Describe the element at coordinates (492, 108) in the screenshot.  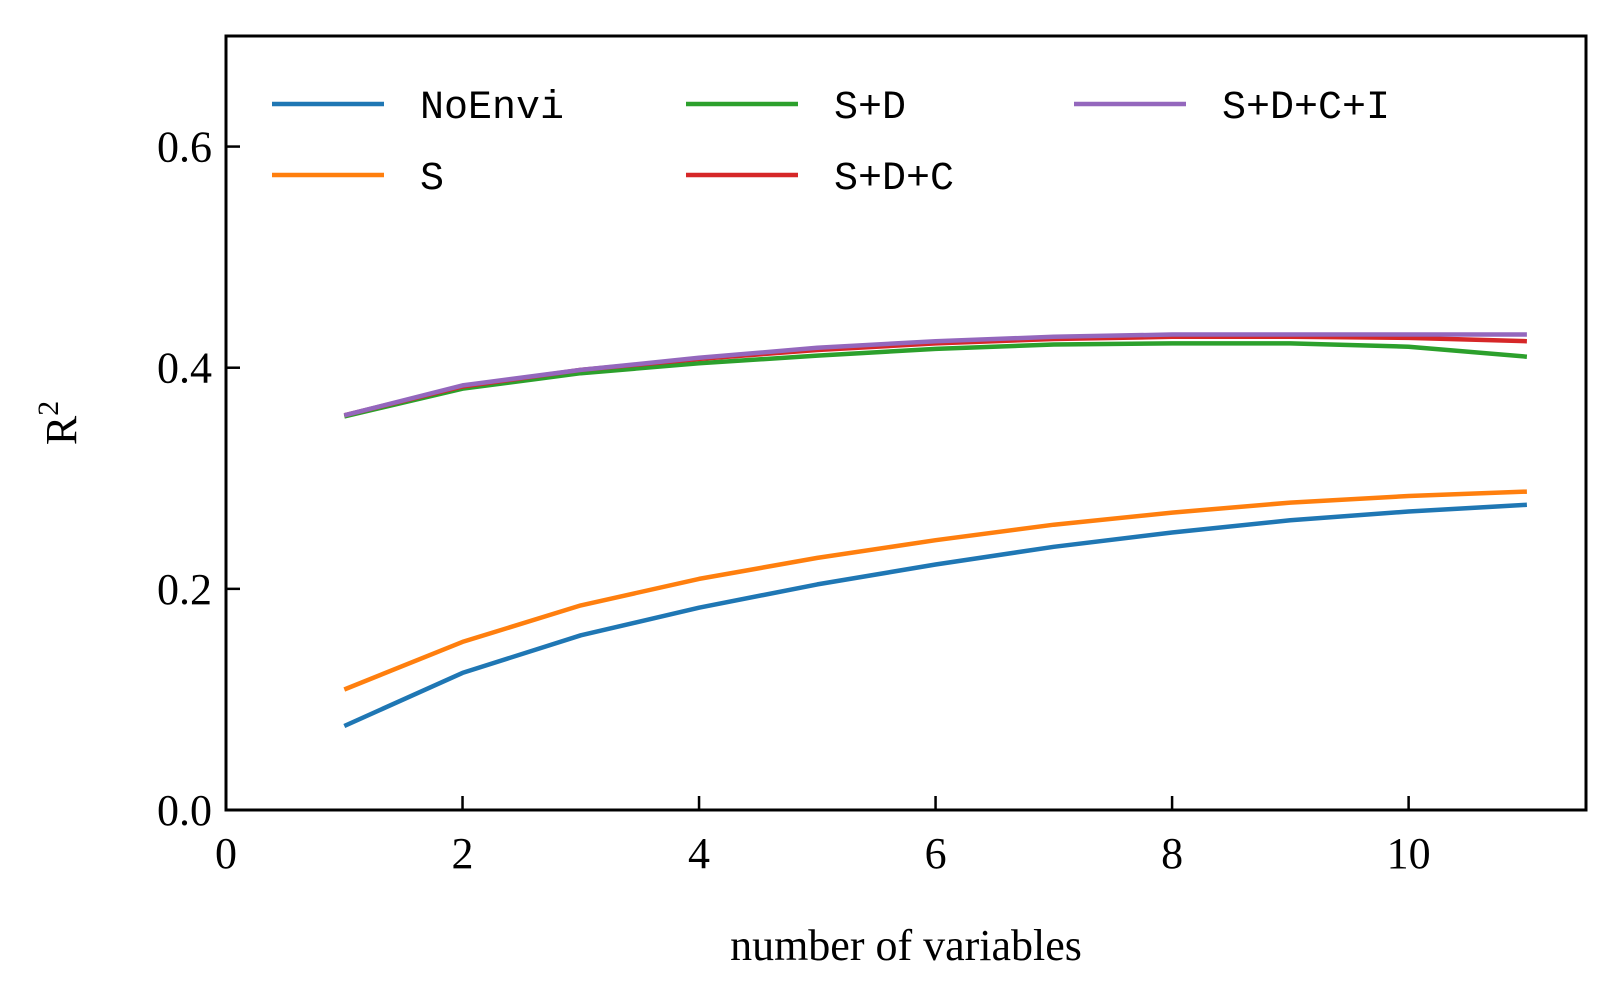
I see `legend-label: NoEnvi` at that location.